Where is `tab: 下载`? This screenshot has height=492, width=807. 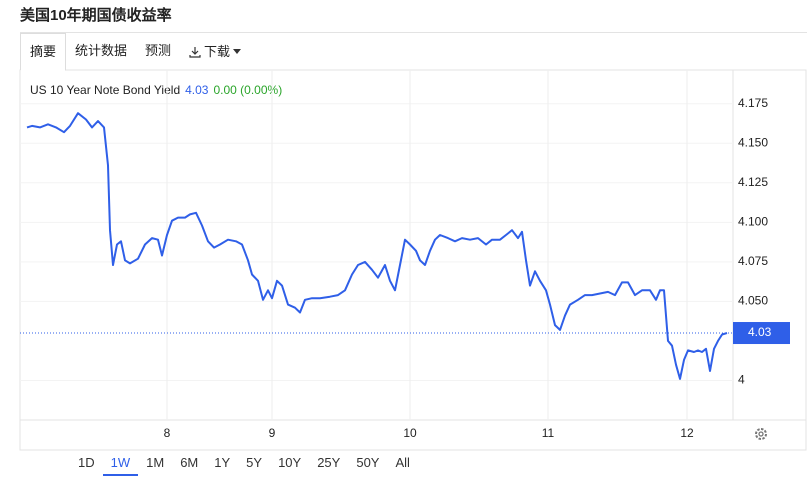
tab: 下载 is located at coordinates (215, 52).